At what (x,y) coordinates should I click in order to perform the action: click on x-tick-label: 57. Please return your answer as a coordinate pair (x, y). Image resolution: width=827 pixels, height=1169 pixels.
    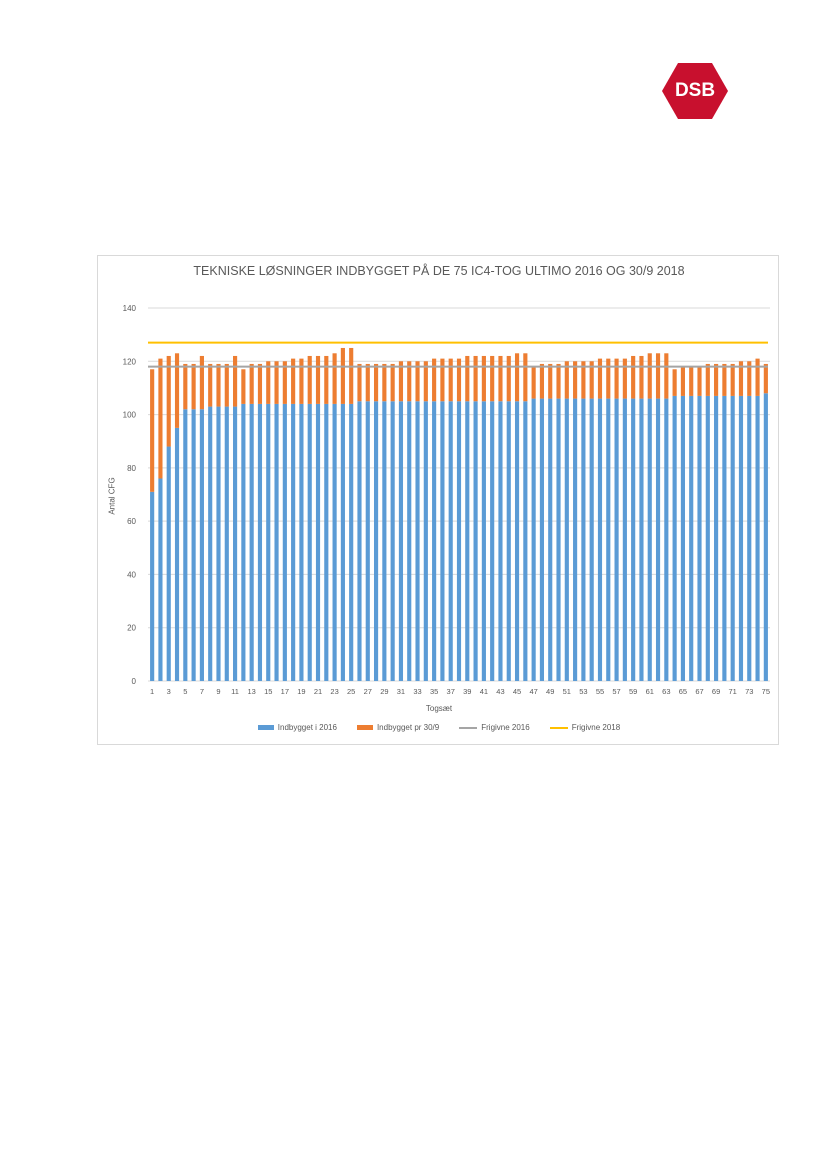
    Looking at the image, I should click on (616, 691).